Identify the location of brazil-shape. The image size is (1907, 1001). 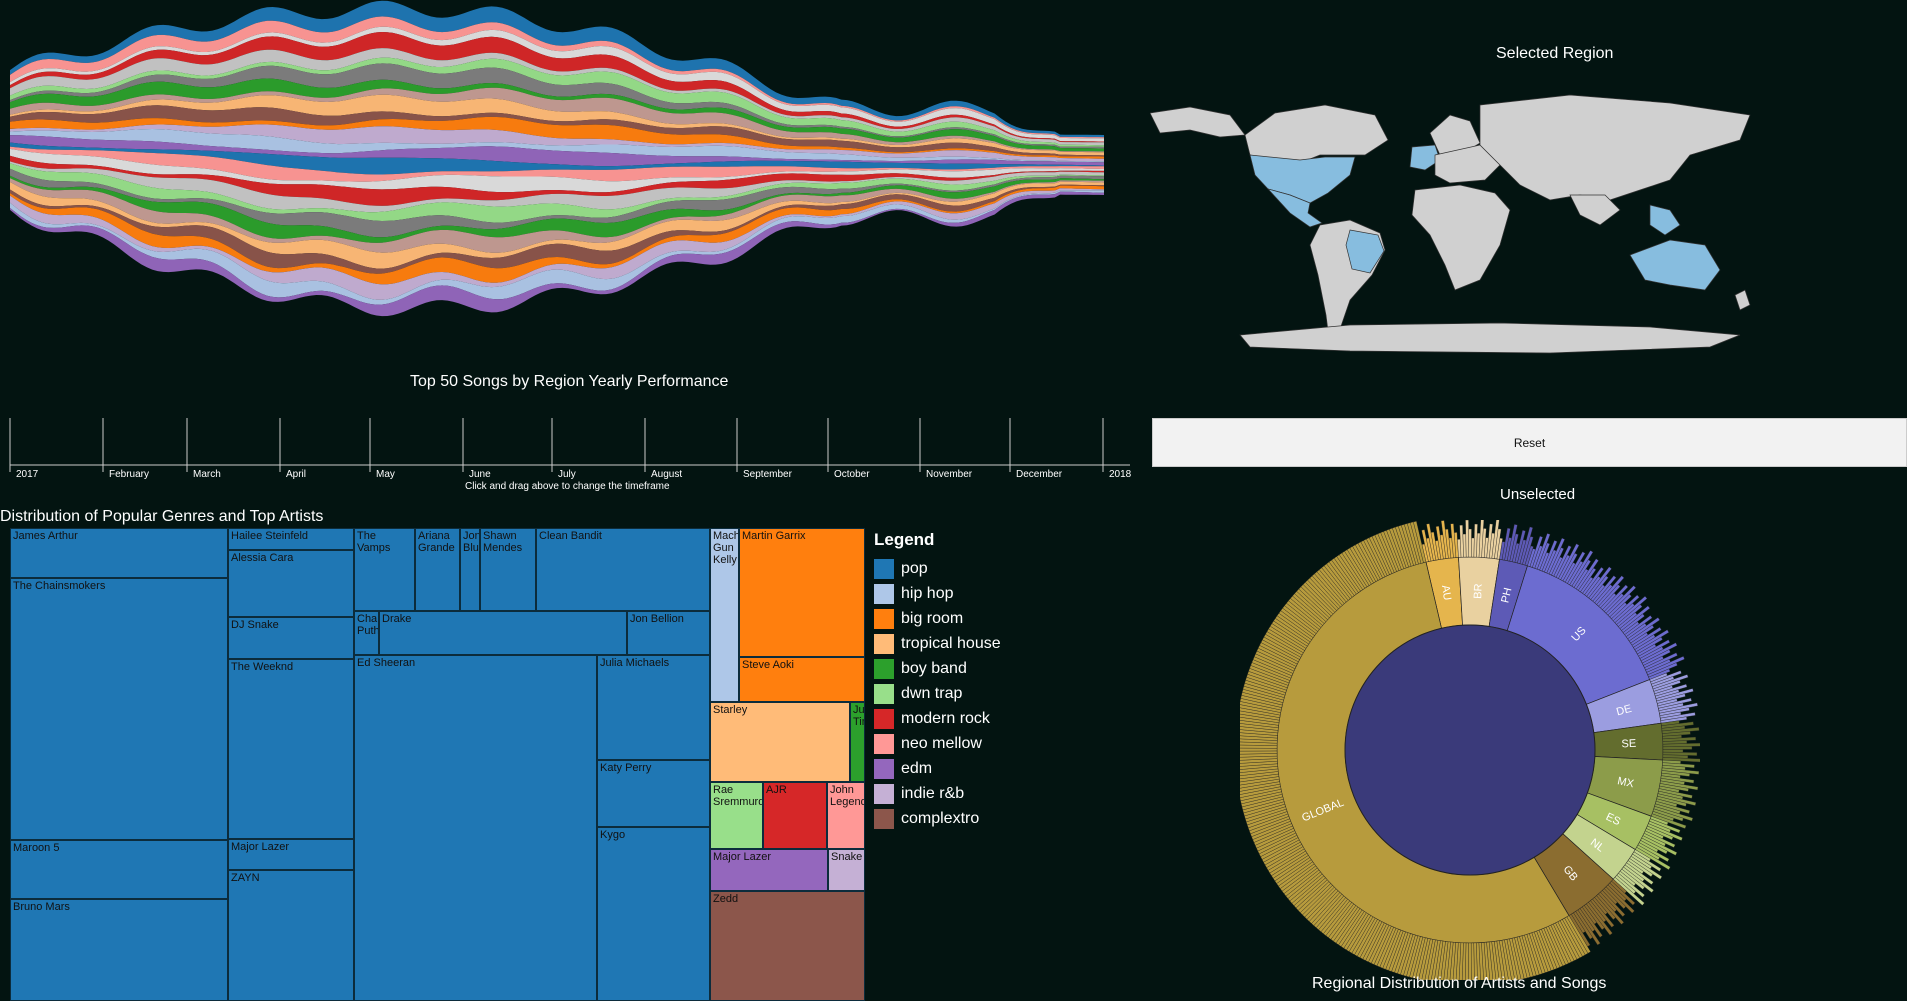
(1365, 251).